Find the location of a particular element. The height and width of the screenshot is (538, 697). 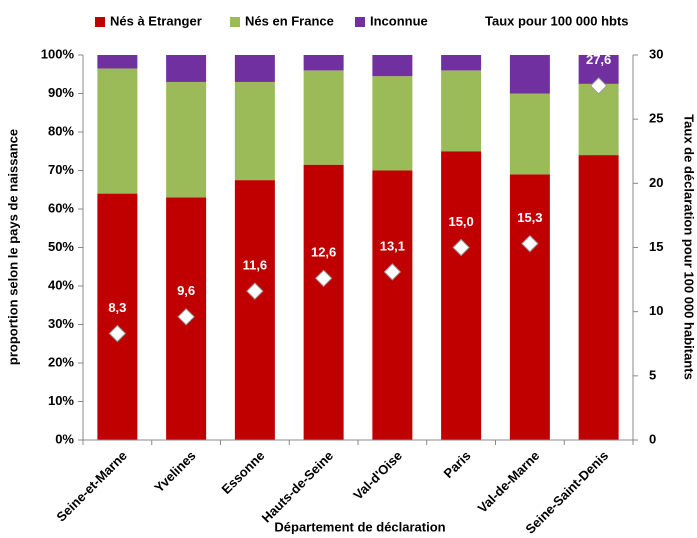

x-tick-label: Paris is located at coordinates (457, 464).